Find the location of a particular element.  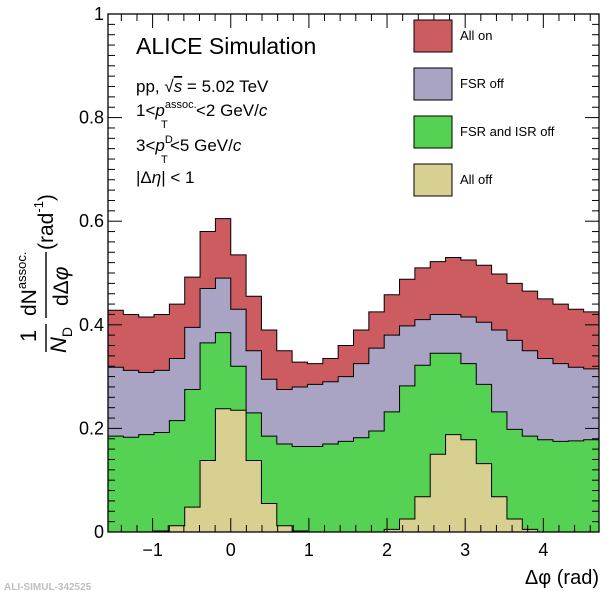

chart-title: ALICE Simulation is located at coordinates (226, 46).